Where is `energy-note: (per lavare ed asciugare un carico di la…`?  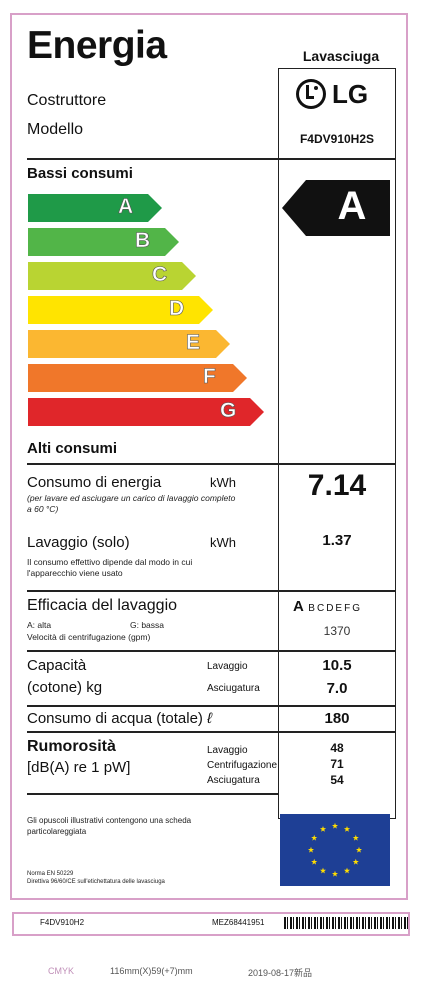 energy-note: (per lavare ed asciugare un carico di la… is located at coordinates (131, 503).